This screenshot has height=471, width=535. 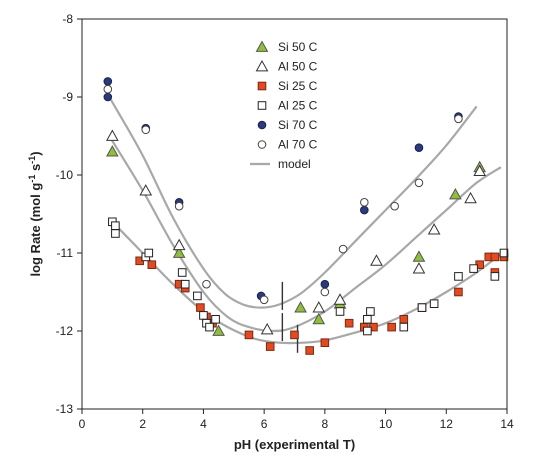 What do you see at coordinates (294, 164) in the screenshot?
I see `legend-label-model: model` at bounding box center [294, 164].